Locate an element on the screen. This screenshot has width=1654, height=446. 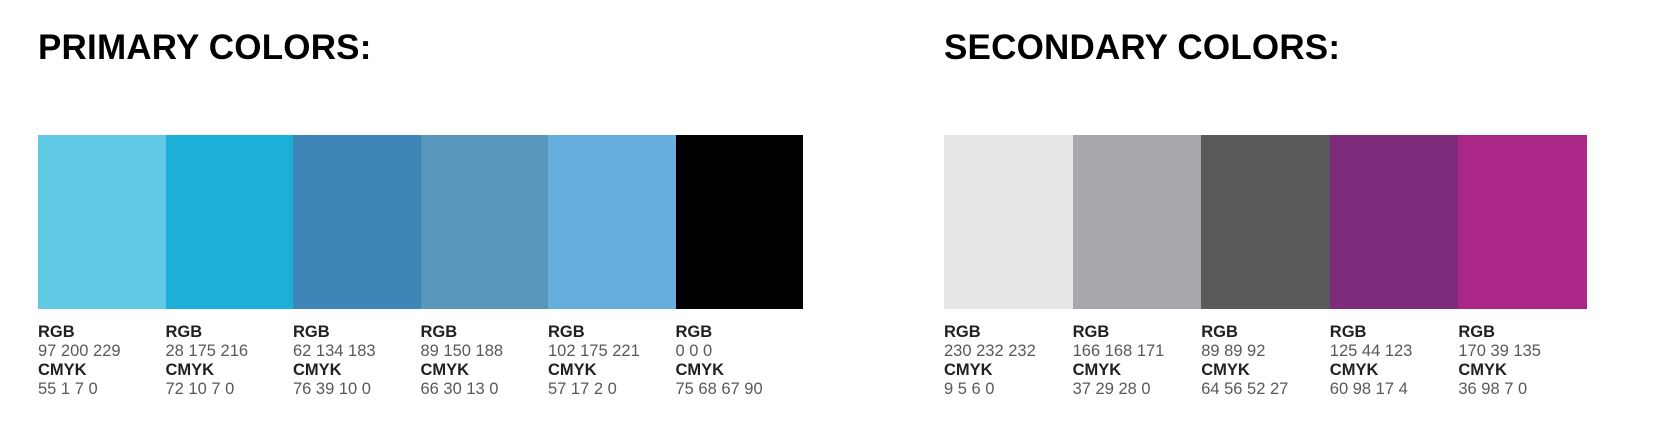
rgb-value: 170 39 135 is located at coordinates (1499, 351).